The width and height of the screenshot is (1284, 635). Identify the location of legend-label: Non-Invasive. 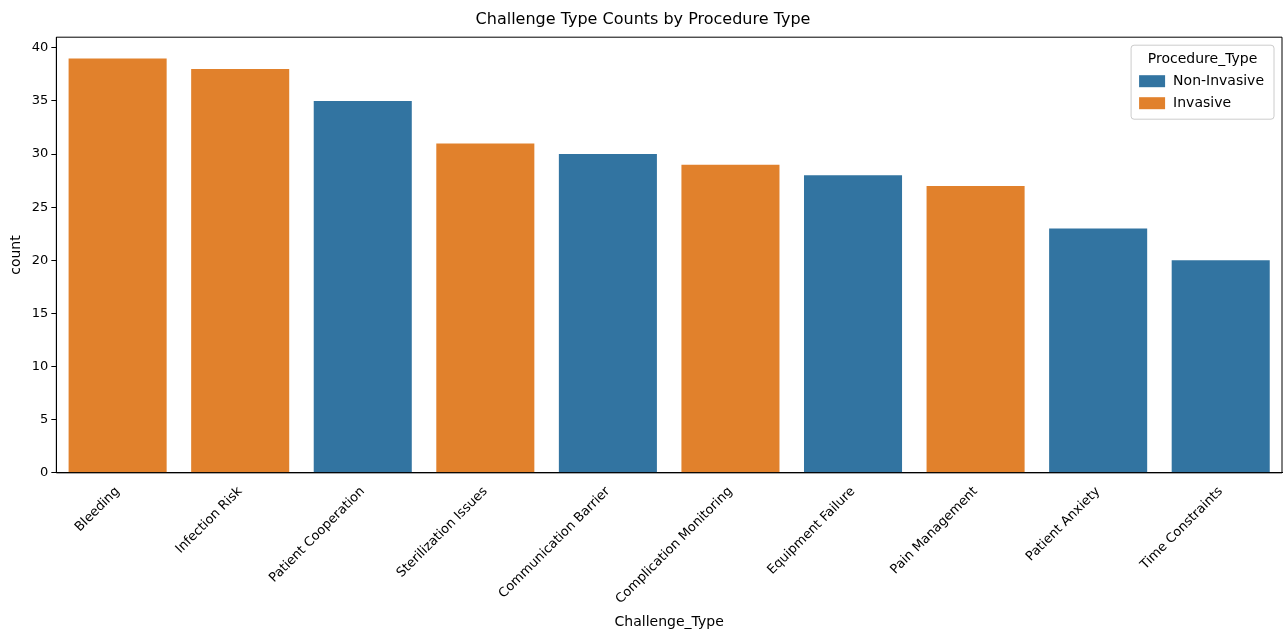
(1219, 79).